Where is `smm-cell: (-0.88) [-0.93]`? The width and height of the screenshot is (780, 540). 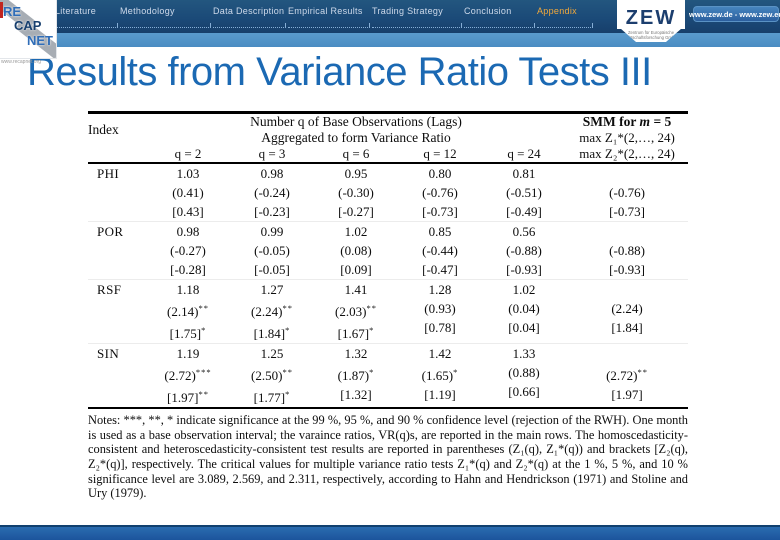
smm-cell: (-0.88) [-0.93] is located at coordinates (627, 251).